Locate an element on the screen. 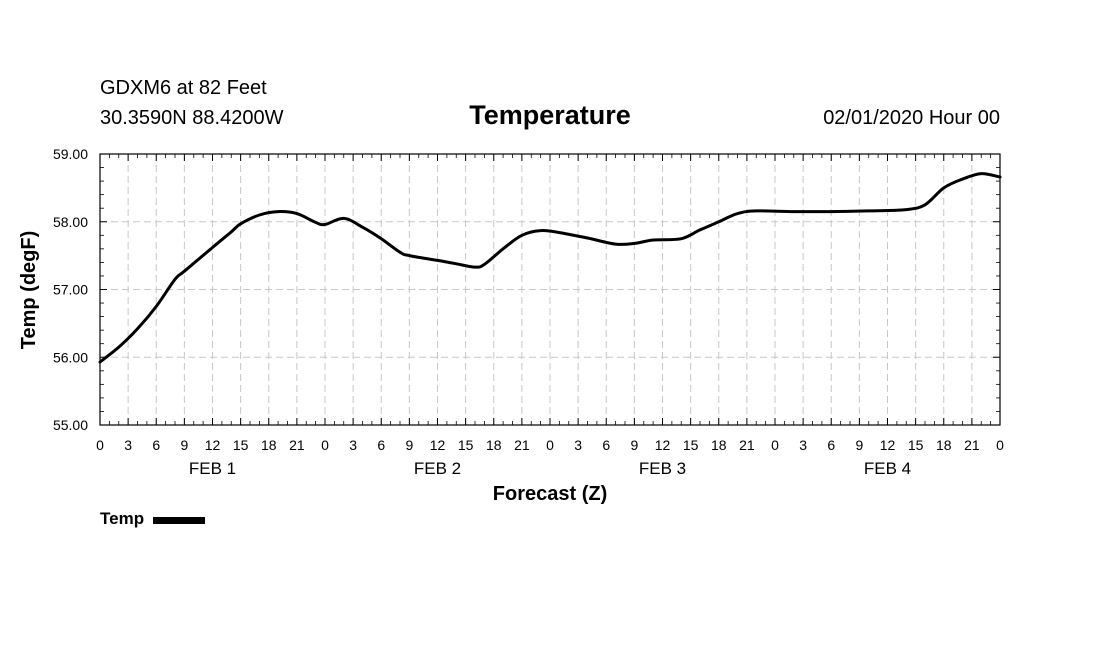 This screenshot has height=650, width=1100. y-axis-title: Temp (degF) is located at coordinates (29, 290).